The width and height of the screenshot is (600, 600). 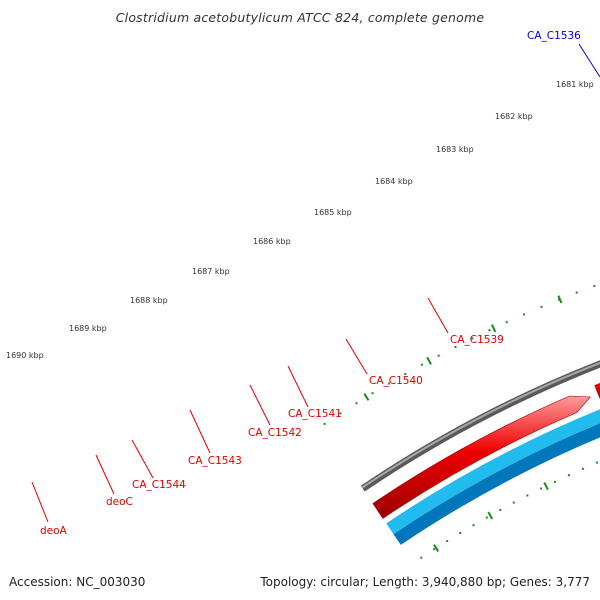 What do you see at coordinates (149, 300) in the screenshot?
I see `kbp-tick-label: 1688 kbp` at bounding box center [149, 300].